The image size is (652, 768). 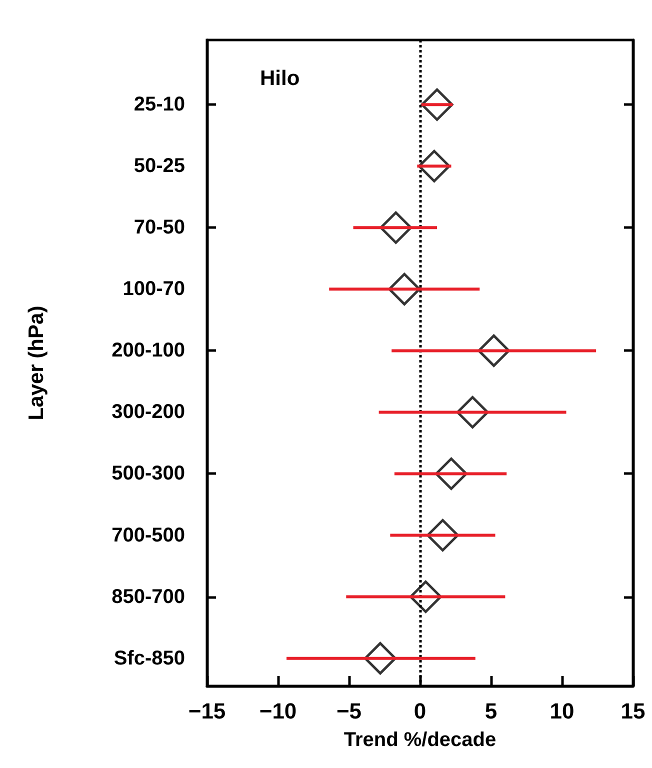 I want to click on y-tick-label: 500-300, so click(x=148, y=473).